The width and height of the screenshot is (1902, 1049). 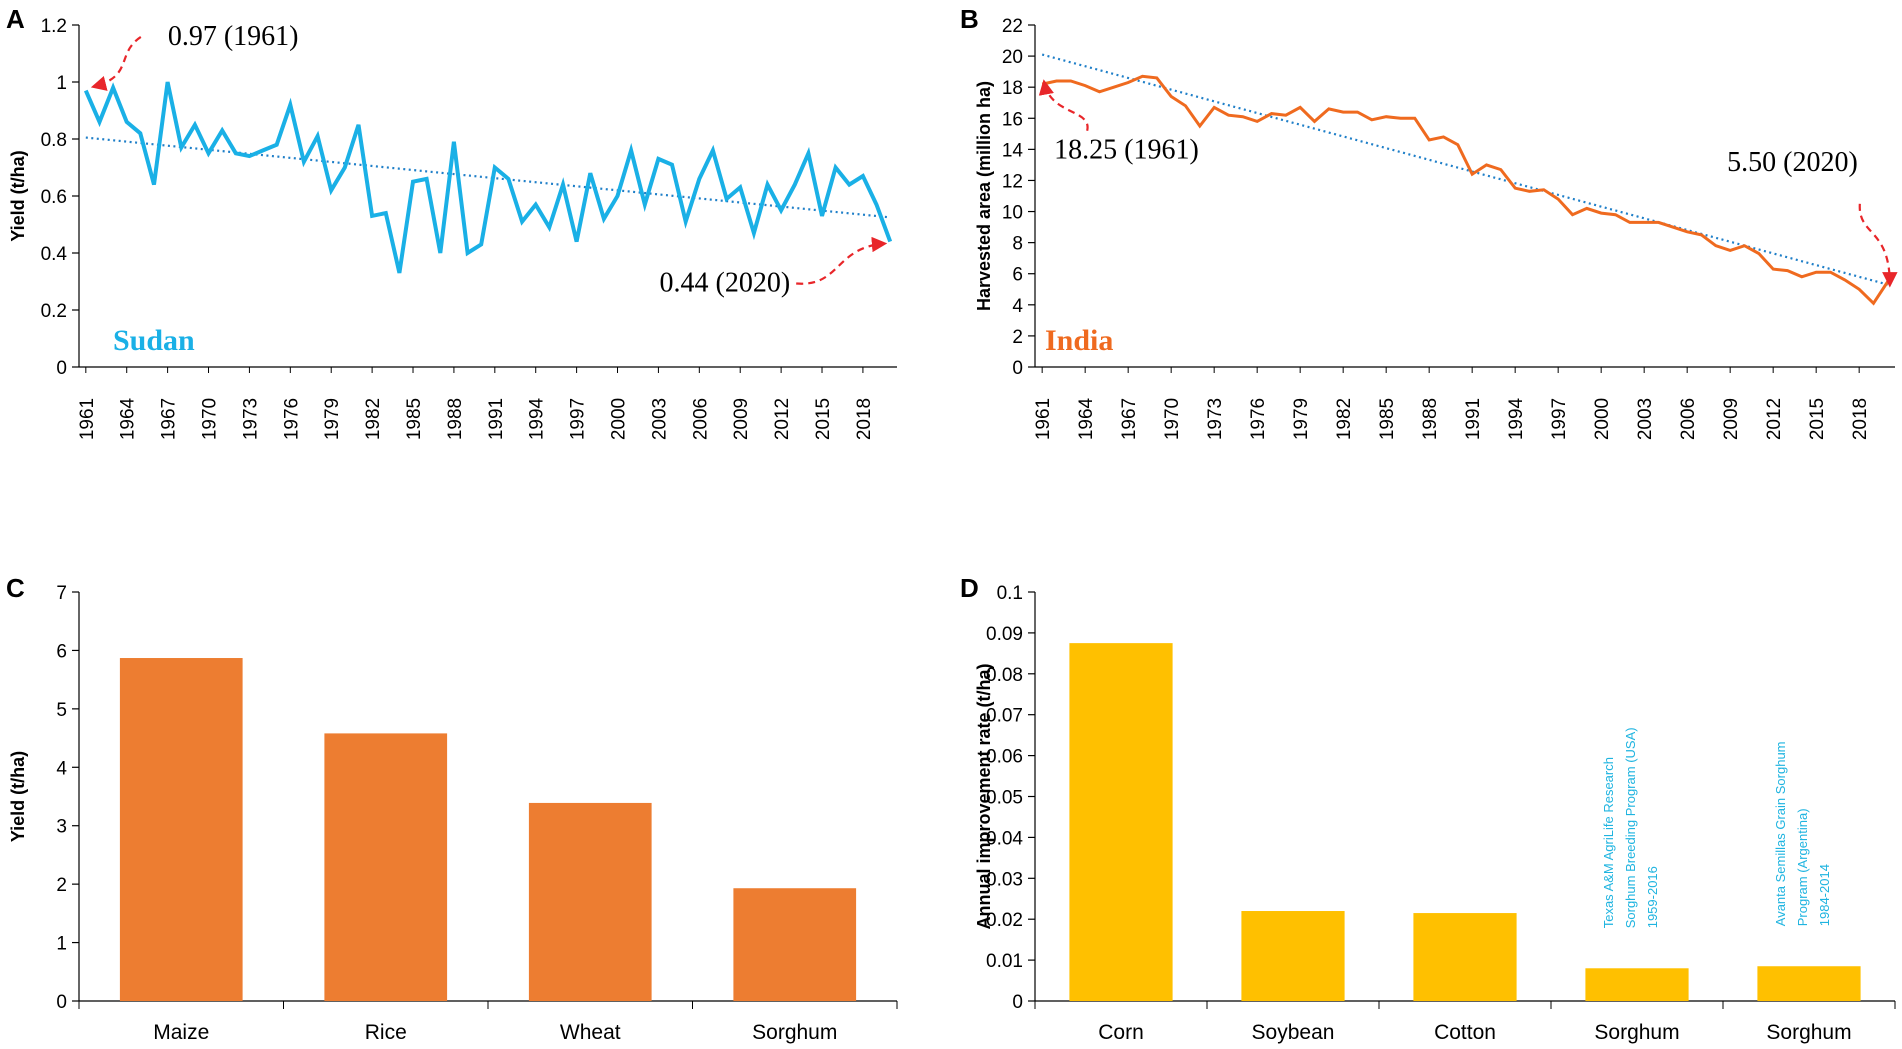 I want to click on panel-letter-d: D, so click(x=969, y=588).